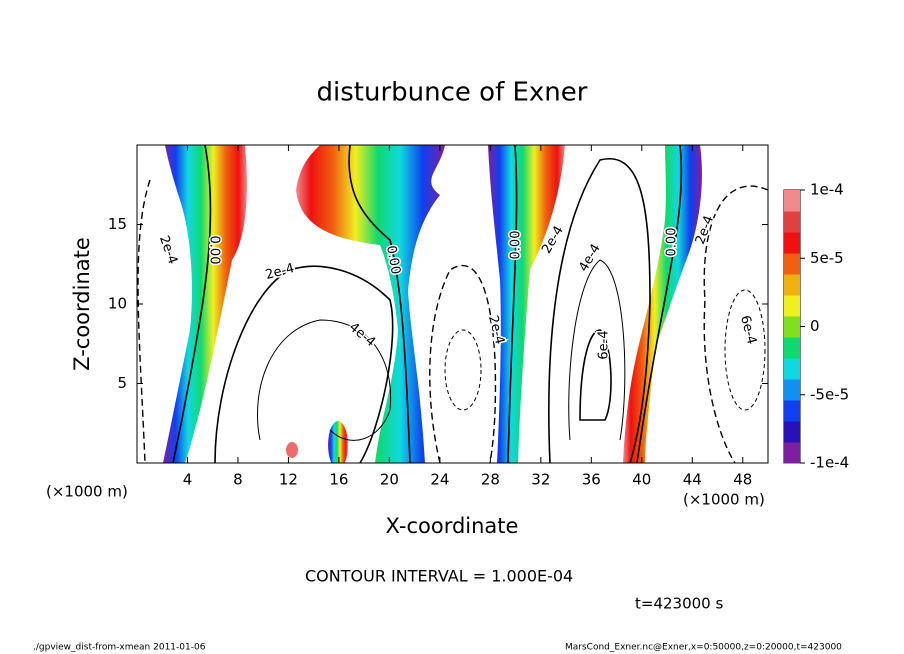 The image size is (904, 654). Describe the element at coordinates (591, 480) in the screenshot. I see `x-tick-label: 36` at that location.